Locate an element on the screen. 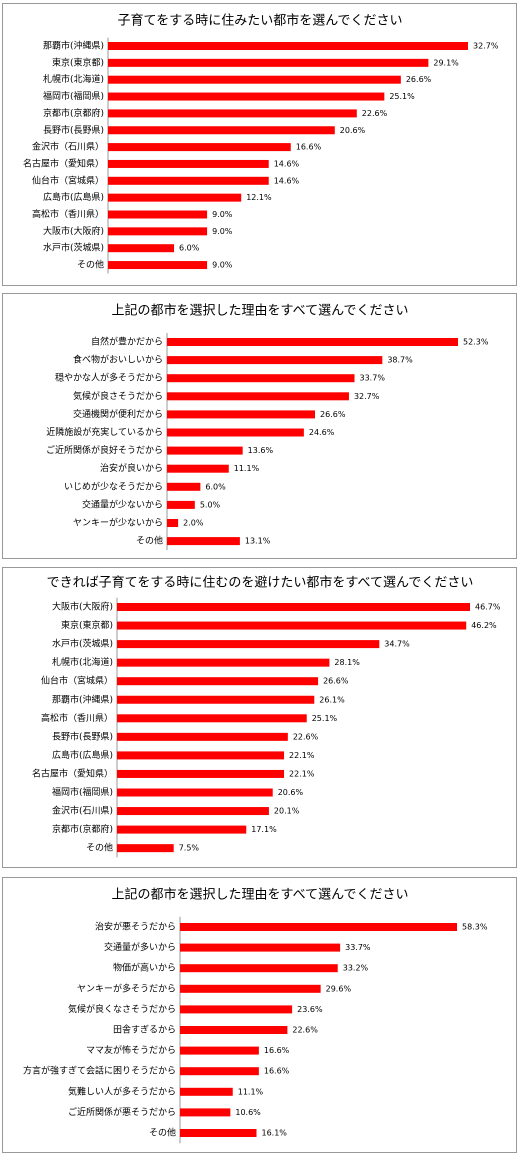  value-label: 10.6% is located at coordinates (248, 1112).